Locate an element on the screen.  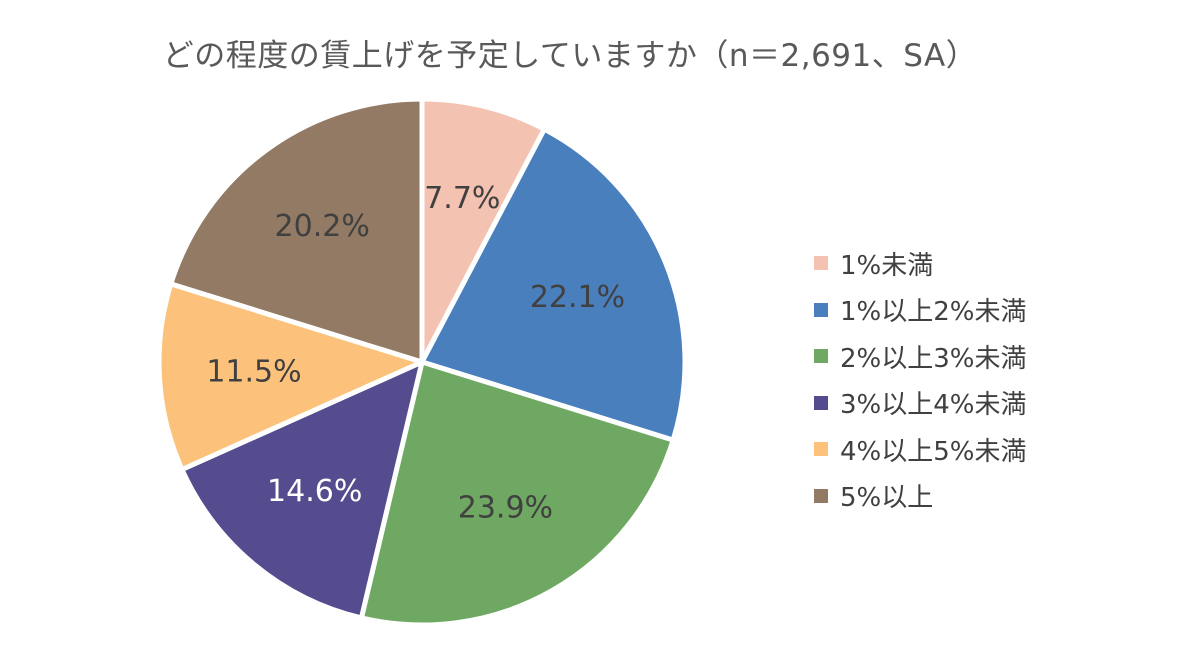
chart-title: どの程度の賃上げを予定していますか（n＝2,691、SA） is located at coordinates (570, 56).